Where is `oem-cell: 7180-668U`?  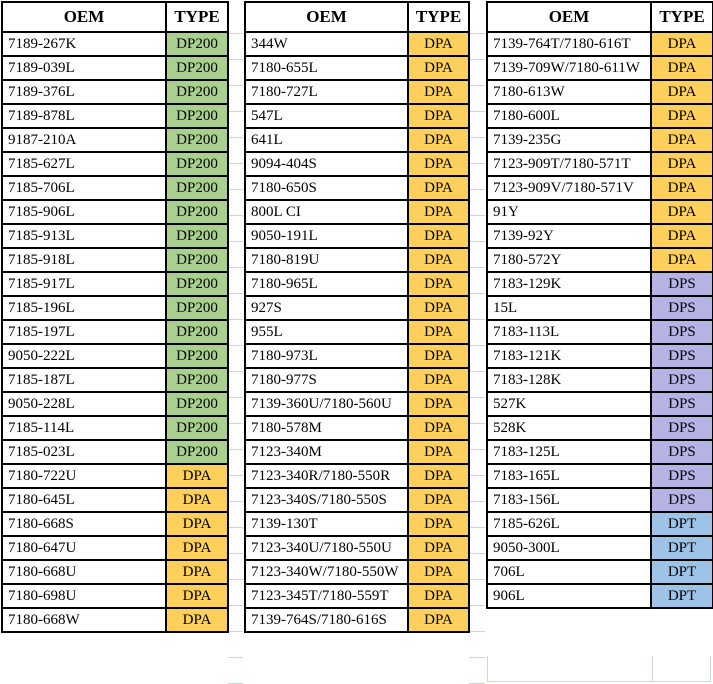 oem-cell: 7180-668U is located at coordinates (84, 572).